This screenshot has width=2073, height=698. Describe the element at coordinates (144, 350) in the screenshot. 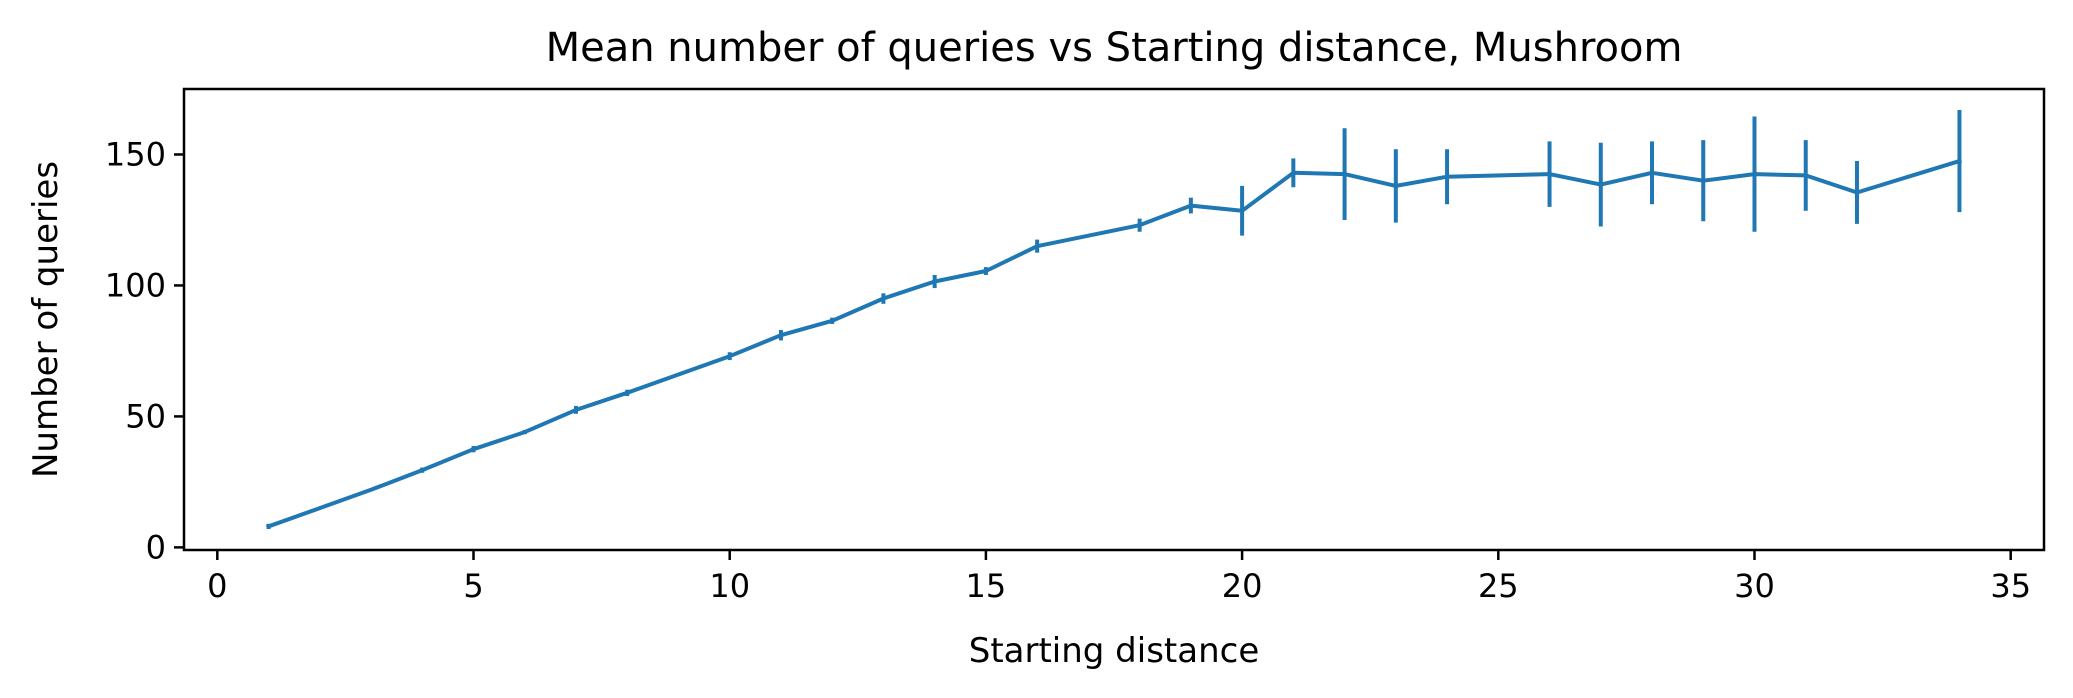

I see `y-axis: 0 50 100 150` at that location.